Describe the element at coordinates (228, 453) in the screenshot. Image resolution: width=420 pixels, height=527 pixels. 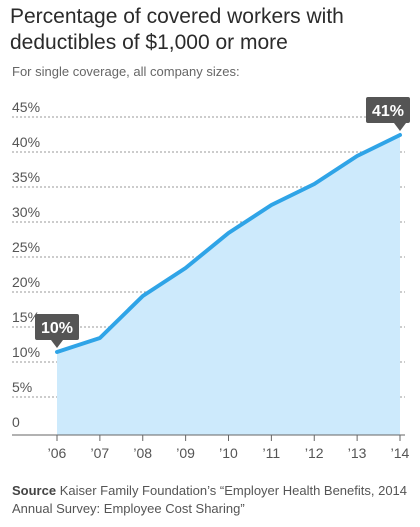
I see `x-tick-label: ’10` at that location.